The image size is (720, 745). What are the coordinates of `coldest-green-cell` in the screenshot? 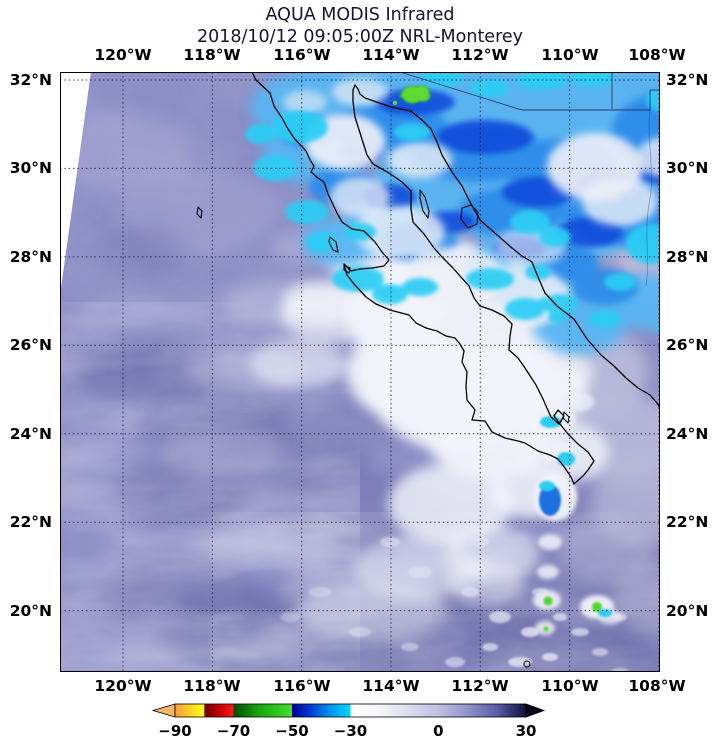 It's located at (411, 95).